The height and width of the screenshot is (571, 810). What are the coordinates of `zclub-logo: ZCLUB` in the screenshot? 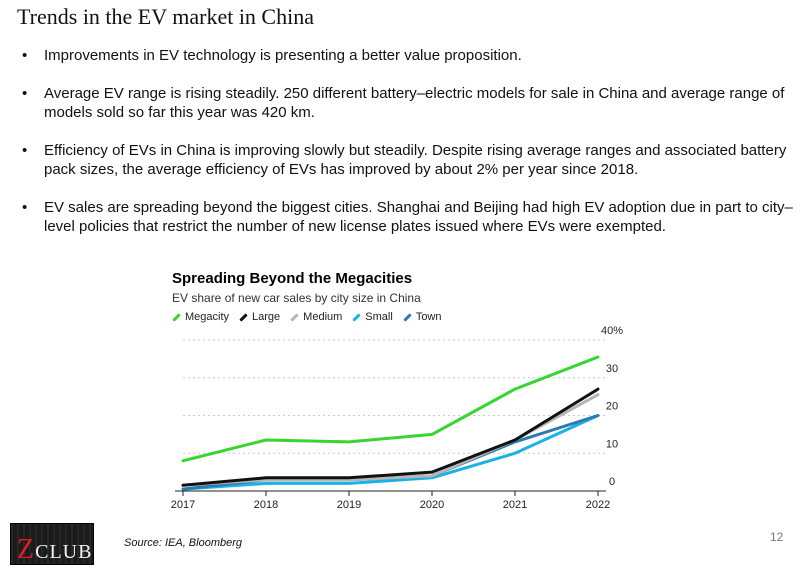 It's located at (52, 544).